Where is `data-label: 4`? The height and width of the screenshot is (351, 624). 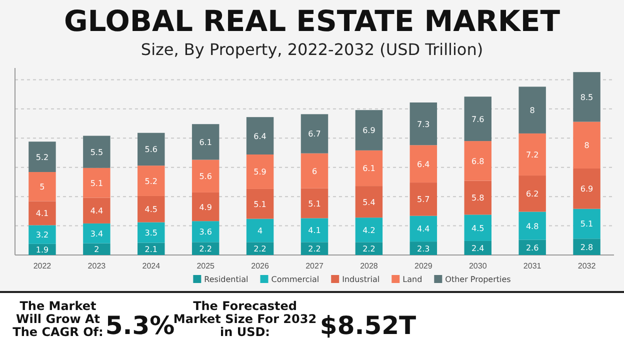 data-label: 4 is located at coordinates (260, 231).